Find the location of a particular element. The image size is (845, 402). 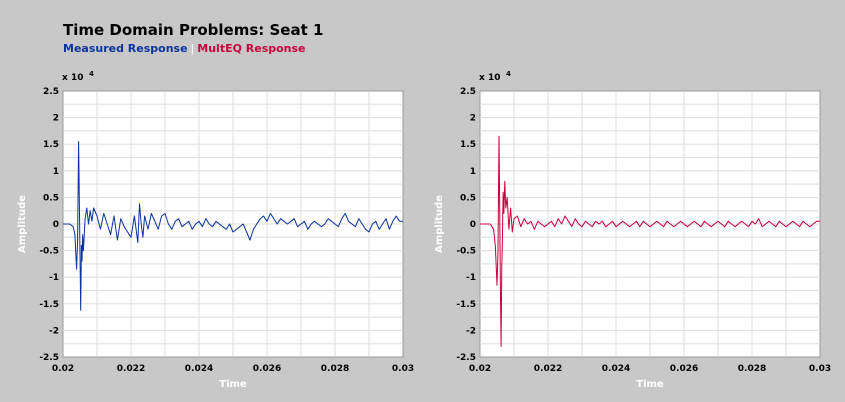

chart-1-y-tick-label: 0 is located at coordinates (56, 225).